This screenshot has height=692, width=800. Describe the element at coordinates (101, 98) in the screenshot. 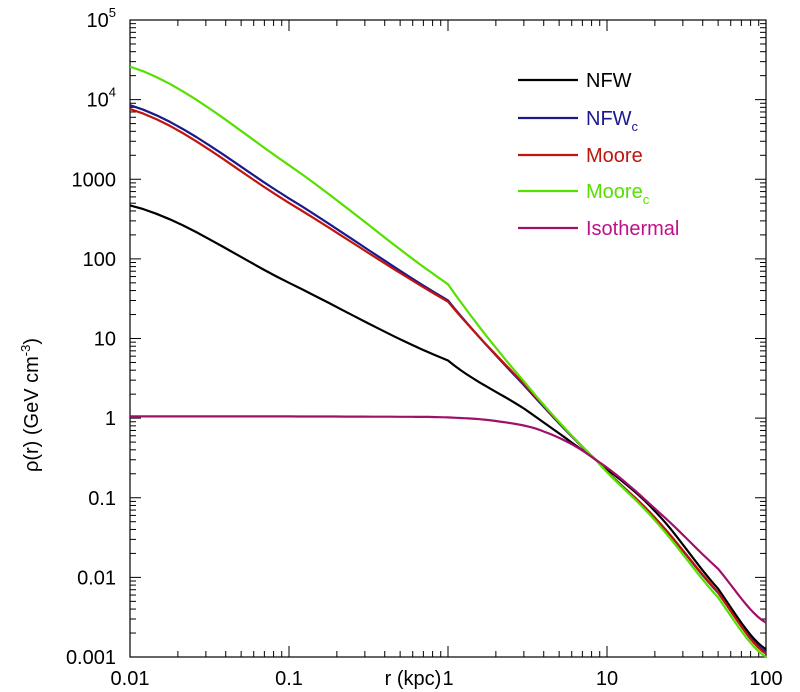

I see `y-tick-label: 10⁴` at that location.